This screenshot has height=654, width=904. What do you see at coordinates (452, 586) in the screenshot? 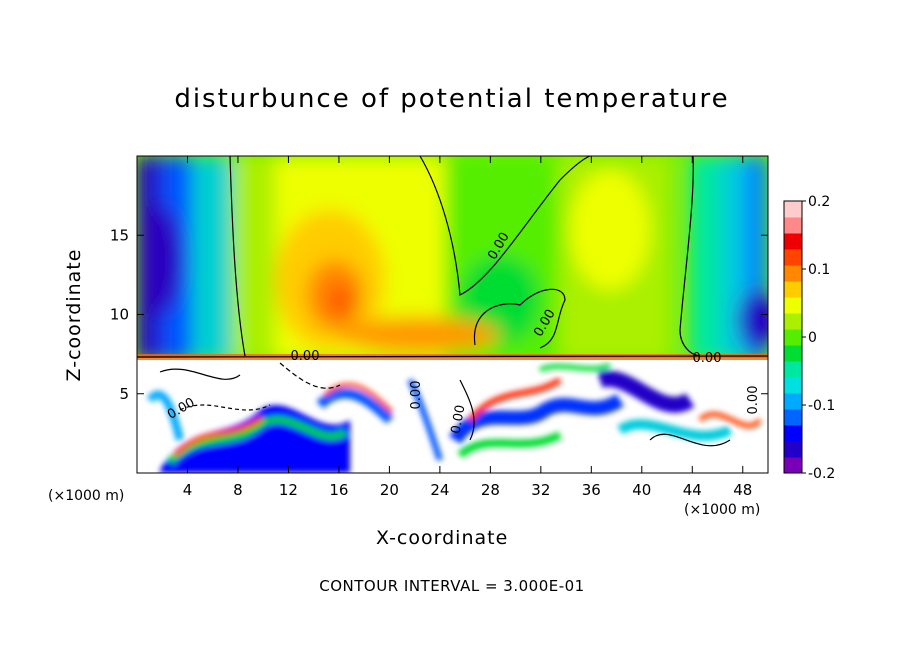
I see `contour-interval-note: CONTOUR INTERVAL = 3.000E-01` at bounding box center [452, 586].